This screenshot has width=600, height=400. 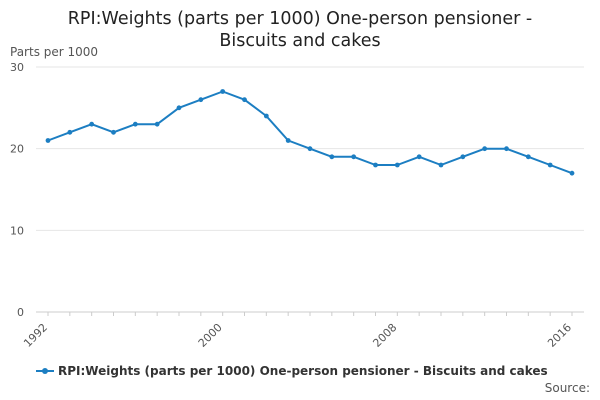 What do you see at coordinates (354, 157) in the screenshot?
I see `data-point-2006` at bounding box center [354, 157].